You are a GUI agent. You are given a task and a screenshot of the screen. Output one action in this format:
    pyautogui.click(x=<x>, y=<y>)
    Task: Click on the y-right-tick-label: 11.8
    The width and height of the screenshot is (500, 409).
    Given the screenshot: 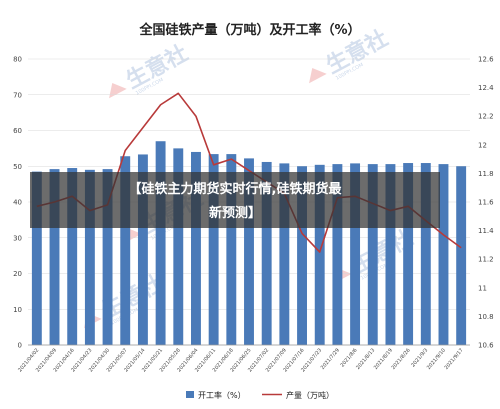 What is the action you would take?
    pyautogui.click(x=486, y=174)
    